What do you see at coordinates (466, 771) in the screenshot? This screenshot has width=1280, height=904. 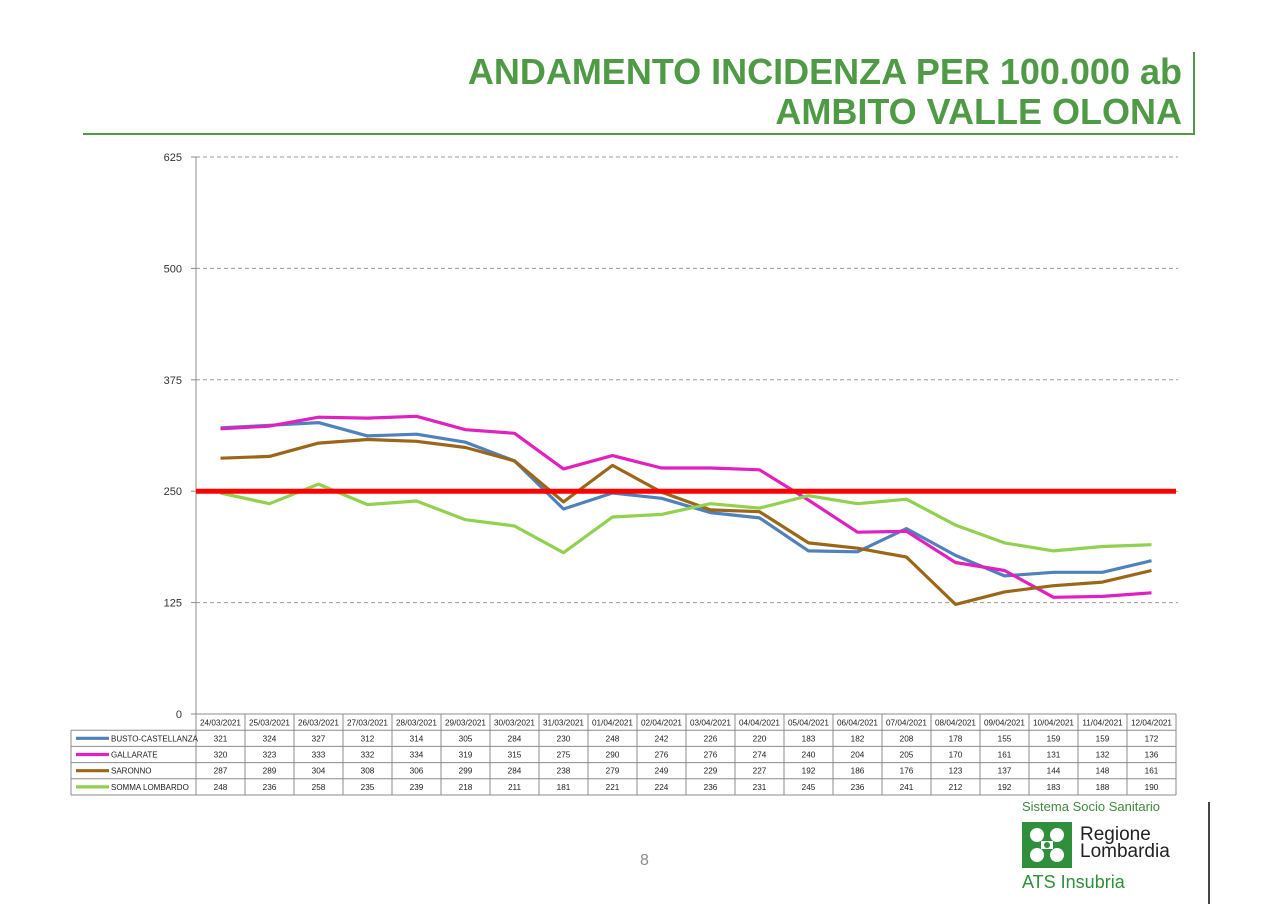 I see `data-value: 299` at bounding box center [466, 771].